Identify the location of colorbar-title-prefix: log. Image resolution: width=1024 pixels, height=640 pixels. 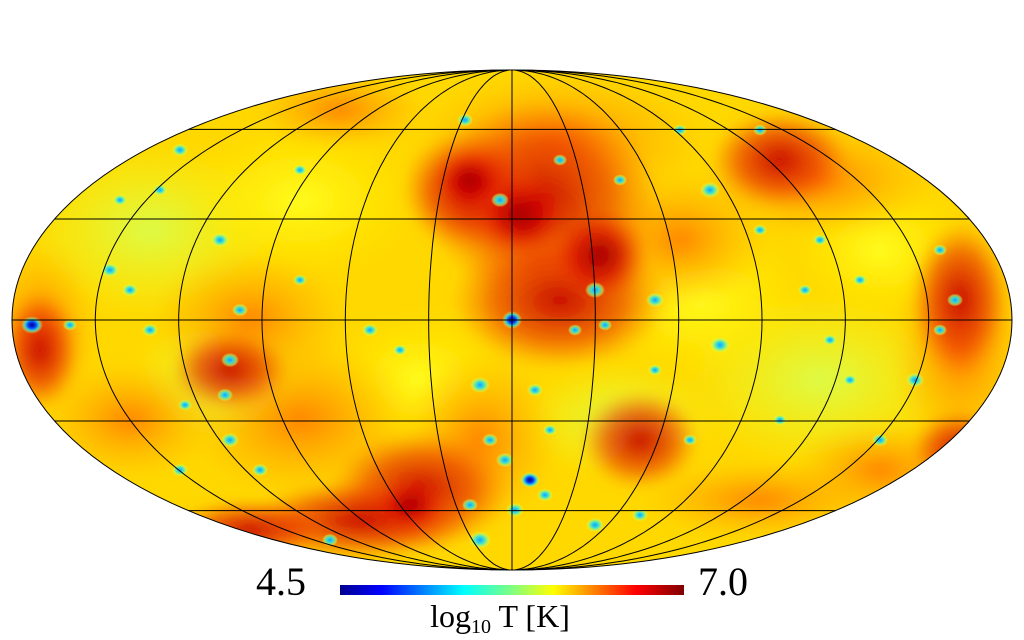
(451, 616).